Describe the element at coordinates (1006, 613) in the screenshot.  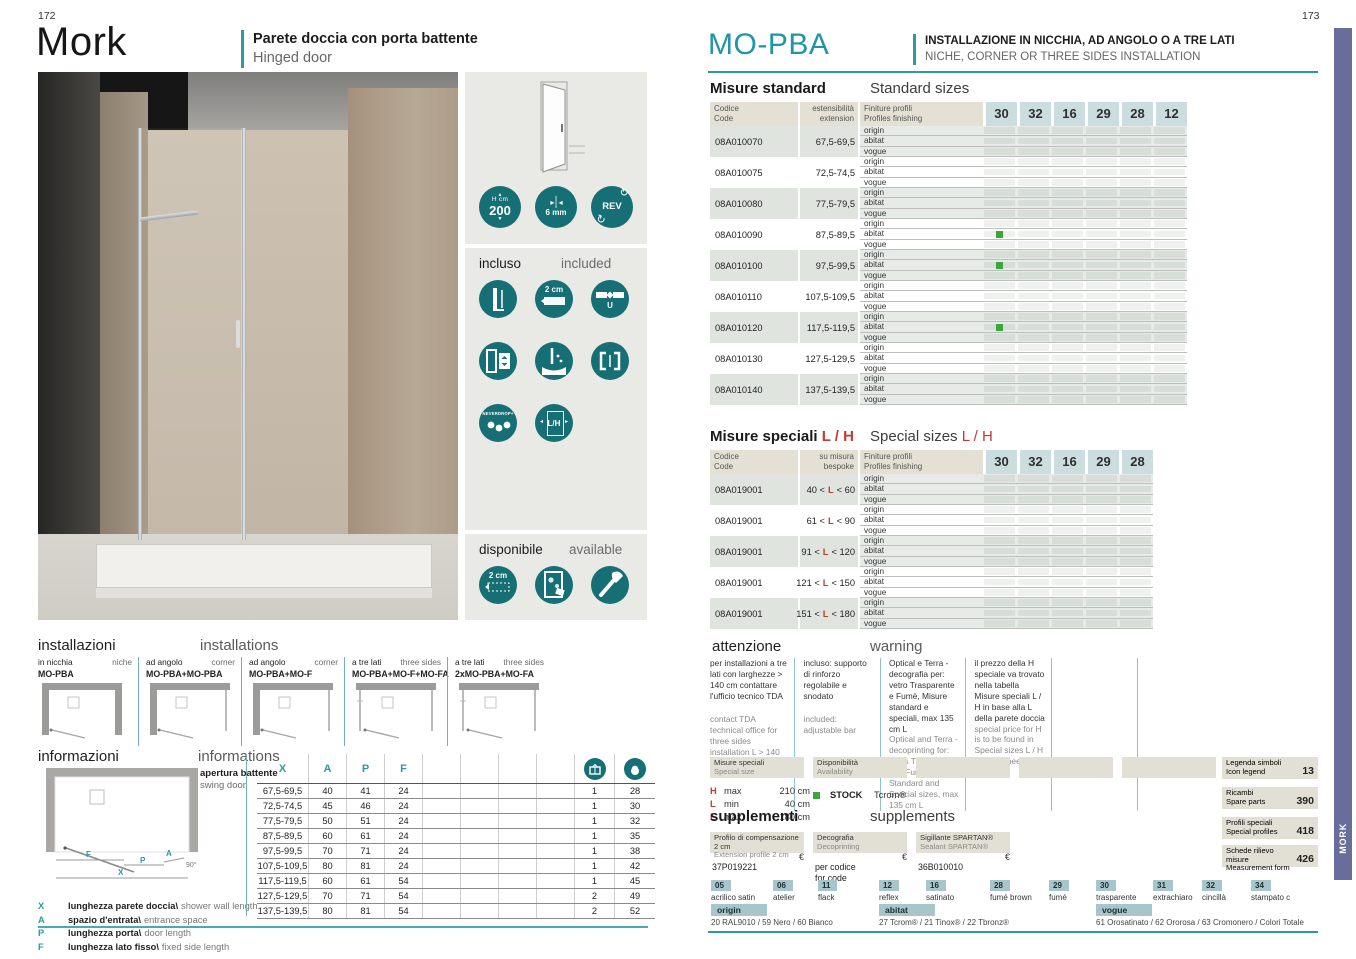
I see `finish-area: origin abitat vogue` at that location.